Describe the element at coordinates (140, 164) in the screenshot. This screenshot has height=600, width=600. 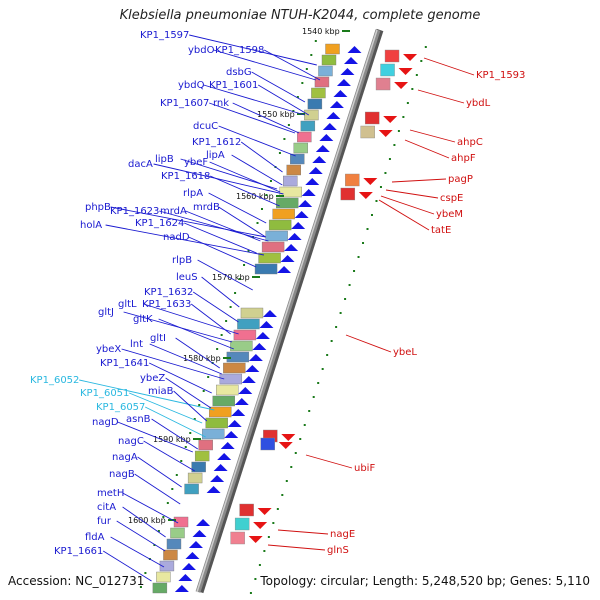
I see `gene-label-left: dacA` at that location.